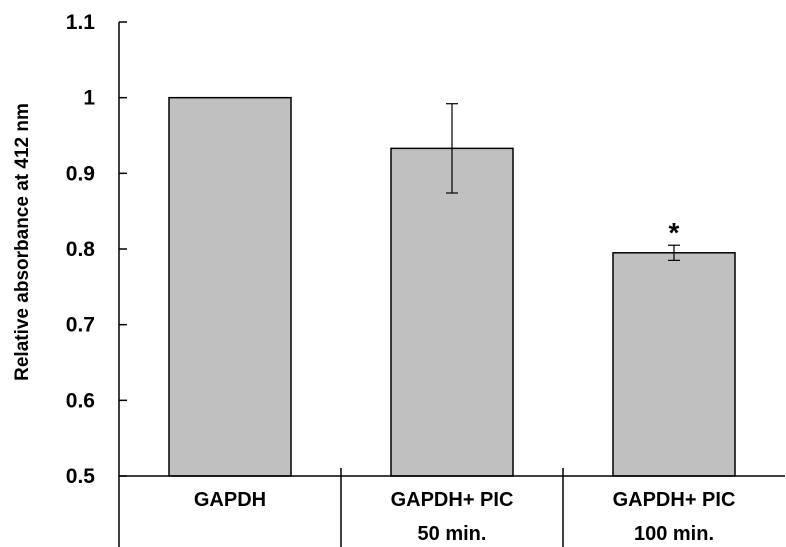 Image resolution: width=786 pixels, height=547 pixels. I want to click on y-tick-label: 1.1, so click(81, 22).